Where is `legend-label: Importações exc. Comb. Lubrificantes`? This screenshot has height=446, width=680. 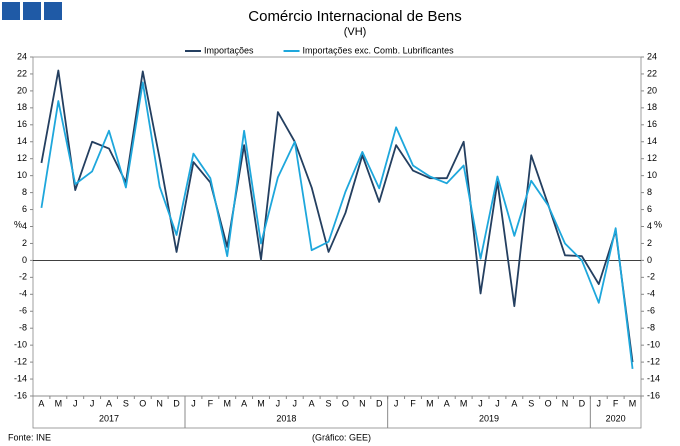
legend-label: Importações exc. Comb. Lubrificantes is located at coordinates (379, 50).